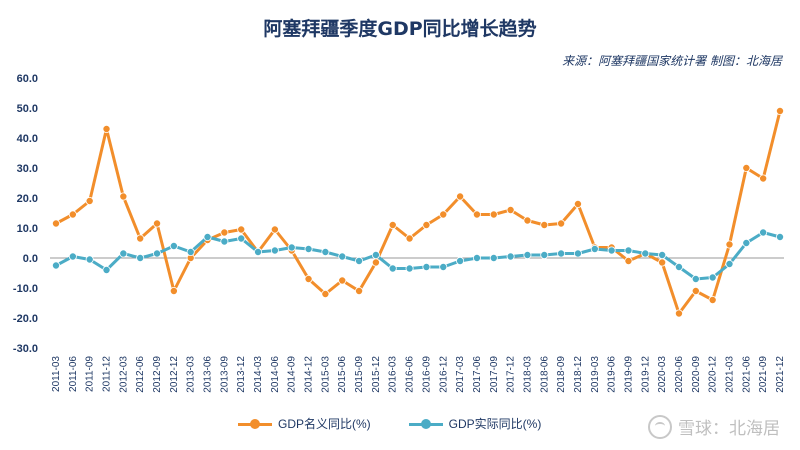 The width and height of the screenshot is (800, 450). What do you see at coordinates (342, 374) in the screenshot?
I see `x-tick-label: 2015-06` at bounding box center [342, 374].